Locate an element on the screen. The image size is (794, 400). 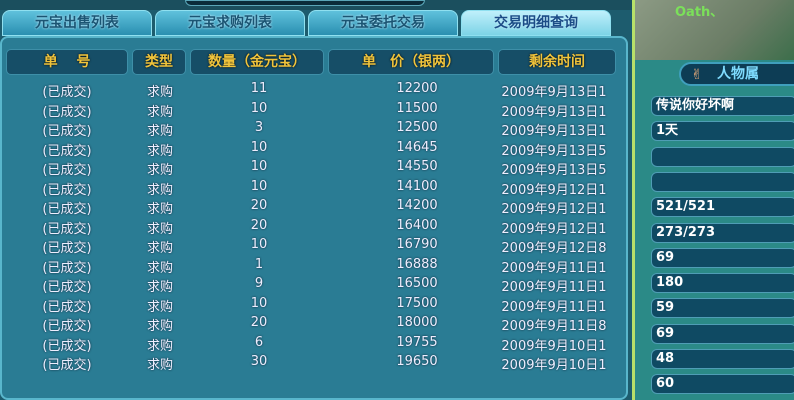
table-row: (已成交) 求购 11 12200 2009年9月13日1 is located at coordinates (312, 90).